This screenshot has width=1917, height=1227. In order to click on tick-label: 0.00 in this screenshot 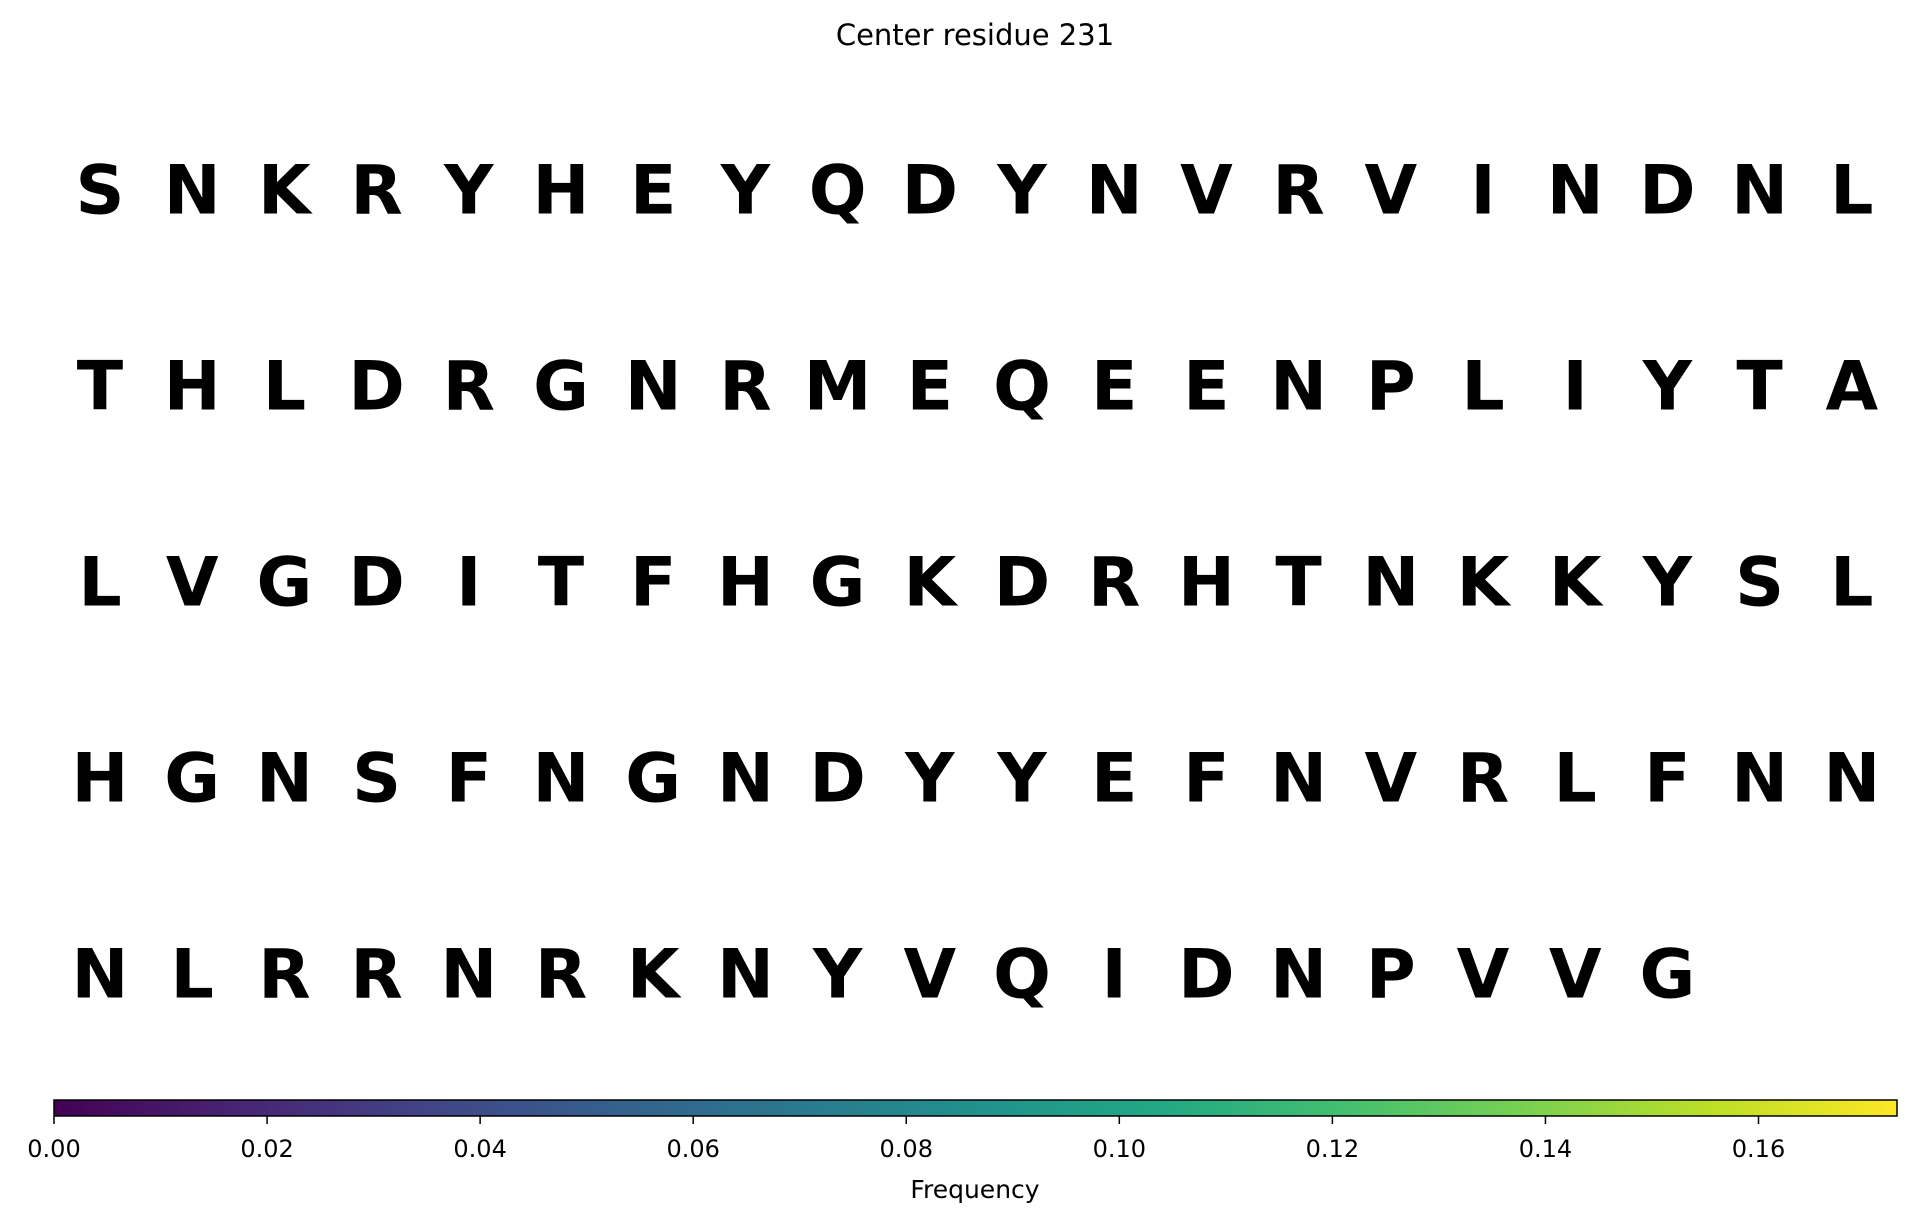, I will do `click(53, 1149)`.